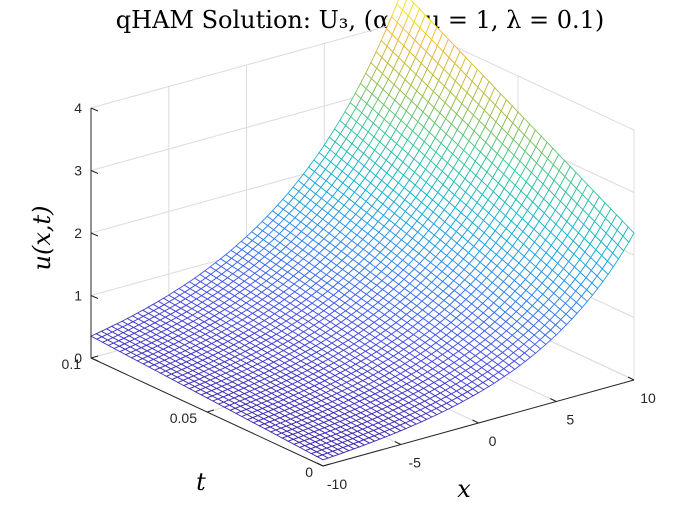 The image size is (700, 525). I want to click on z-tick-label-3: 3, so click(78, 171).